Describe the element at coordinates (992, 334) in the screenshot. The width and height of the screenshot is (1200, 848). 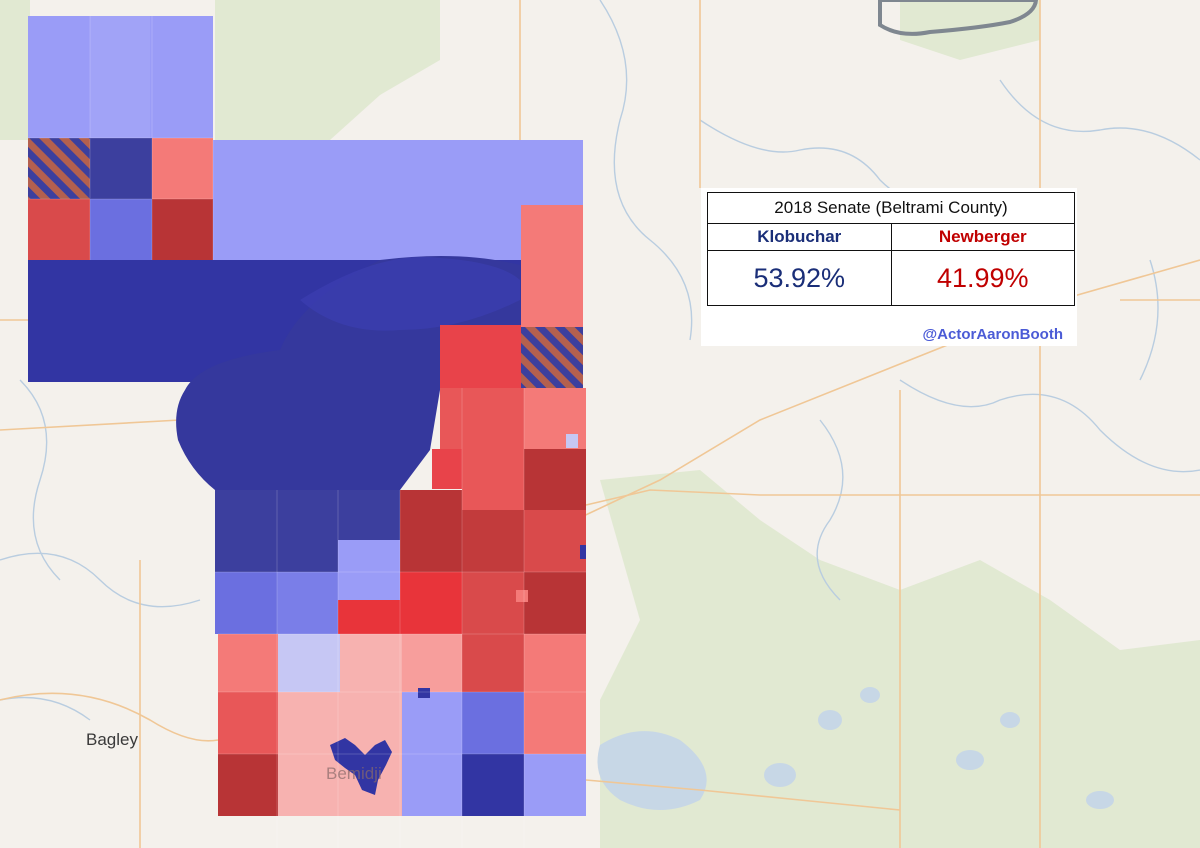
I see `author-credit: @ActorAaronBooth` at that location.